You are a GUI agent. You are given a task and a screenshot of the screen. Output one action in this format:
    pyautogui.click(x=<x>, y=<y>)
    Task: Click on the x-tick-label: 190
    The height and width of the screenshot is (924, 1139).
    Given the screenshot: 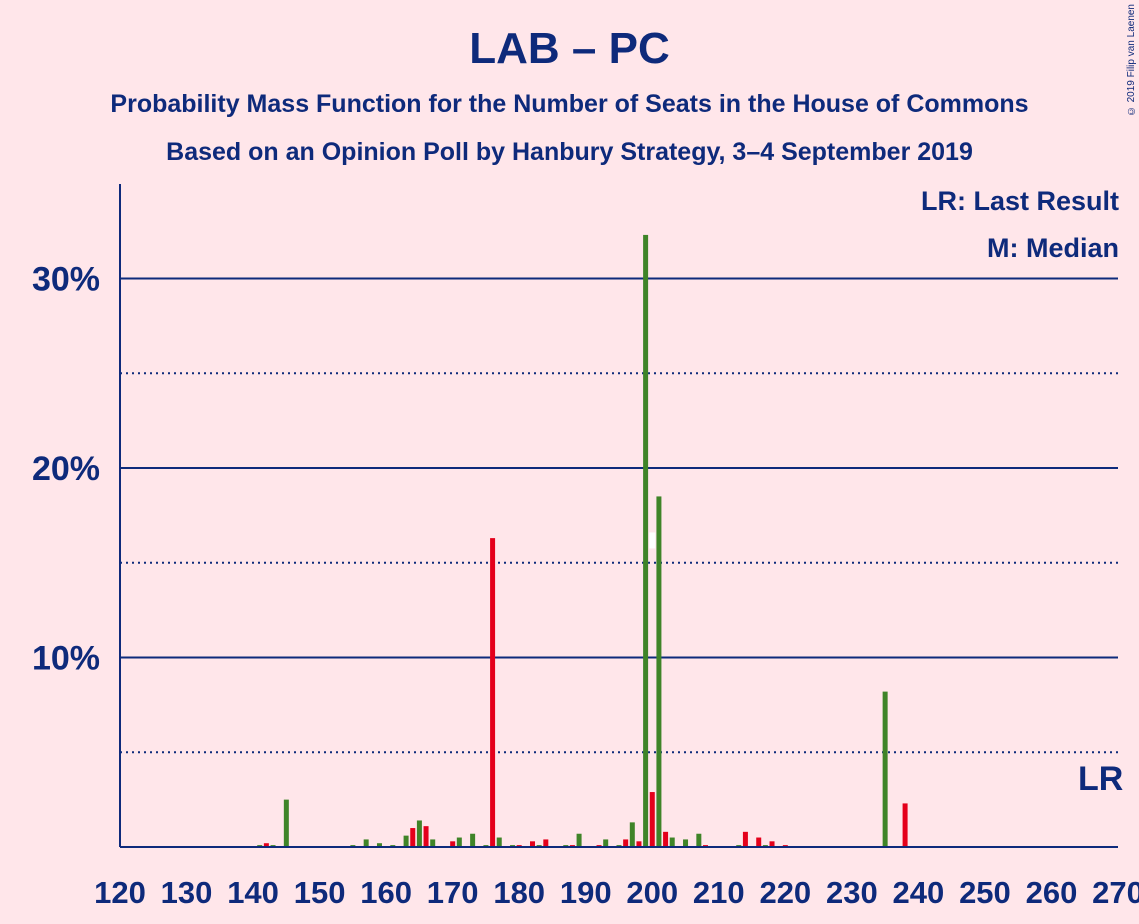 What is the action you would take?
    pyautogui.click(x=586, y=892)
    